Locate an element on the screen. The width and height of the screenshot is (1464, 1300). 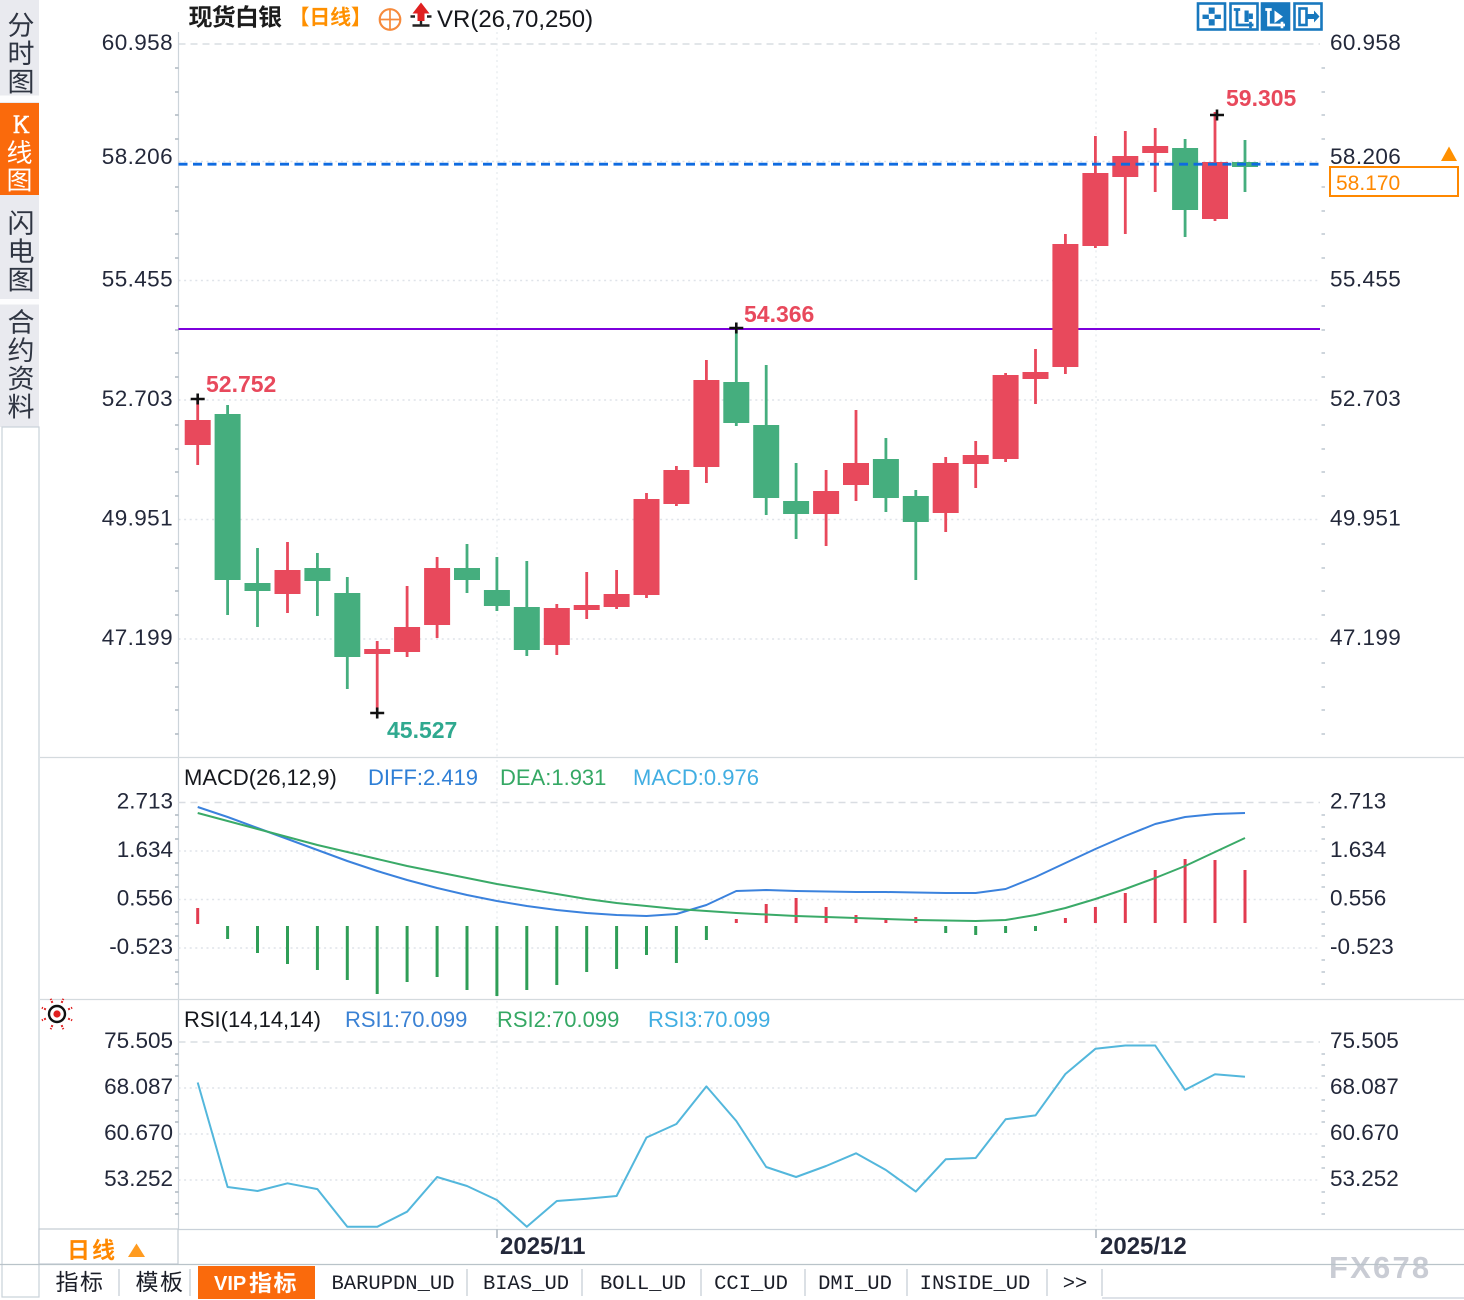
svg-text: RSI(14,14,14) is located at coordinates (252, 1019).